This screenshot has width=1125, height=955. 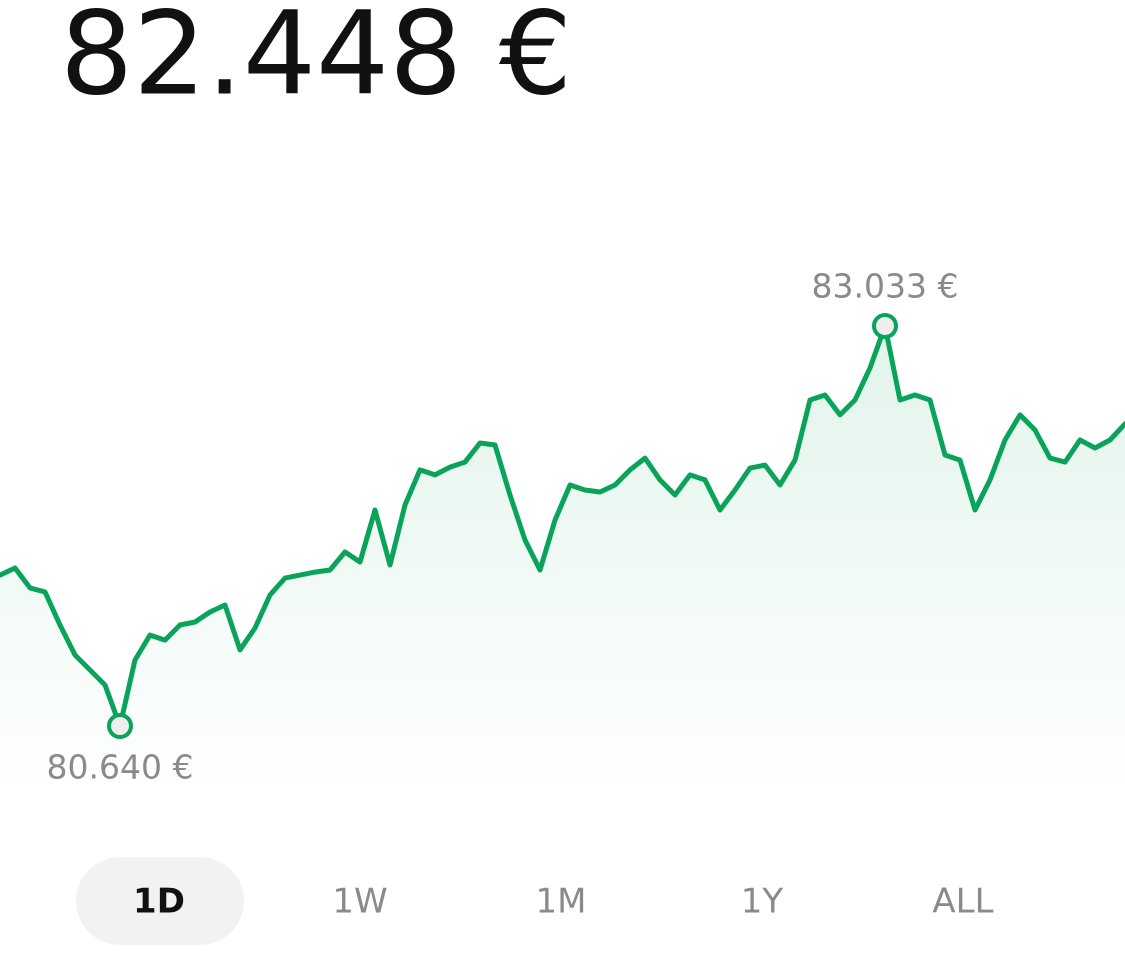 What do you see at coordinates (962, 902) in the screenshot?
I see `range-button: ALL` at bounding box center [962, 902].